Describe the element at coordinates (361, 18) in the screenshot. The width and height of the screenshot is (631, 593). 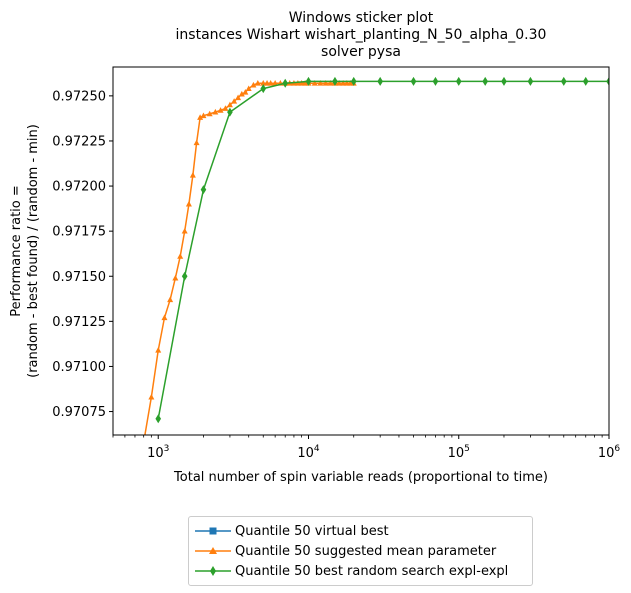
I see `chart-title-line-1: Windows sticker plot` at that location.